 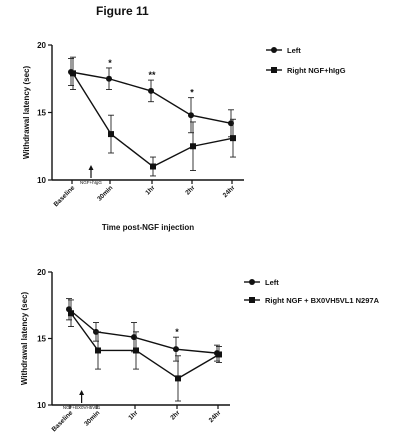 I want to click on series-left, so click(x=143, y=330).